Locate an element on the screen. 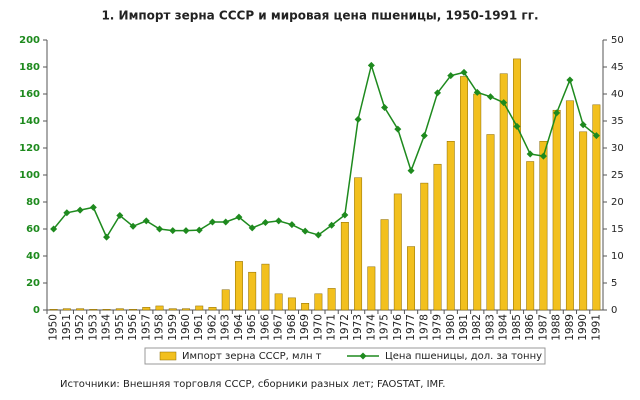 The height and width of the screenshot is (400, 640). x-tick-label: 1991 is located at coordinates (596, 327).